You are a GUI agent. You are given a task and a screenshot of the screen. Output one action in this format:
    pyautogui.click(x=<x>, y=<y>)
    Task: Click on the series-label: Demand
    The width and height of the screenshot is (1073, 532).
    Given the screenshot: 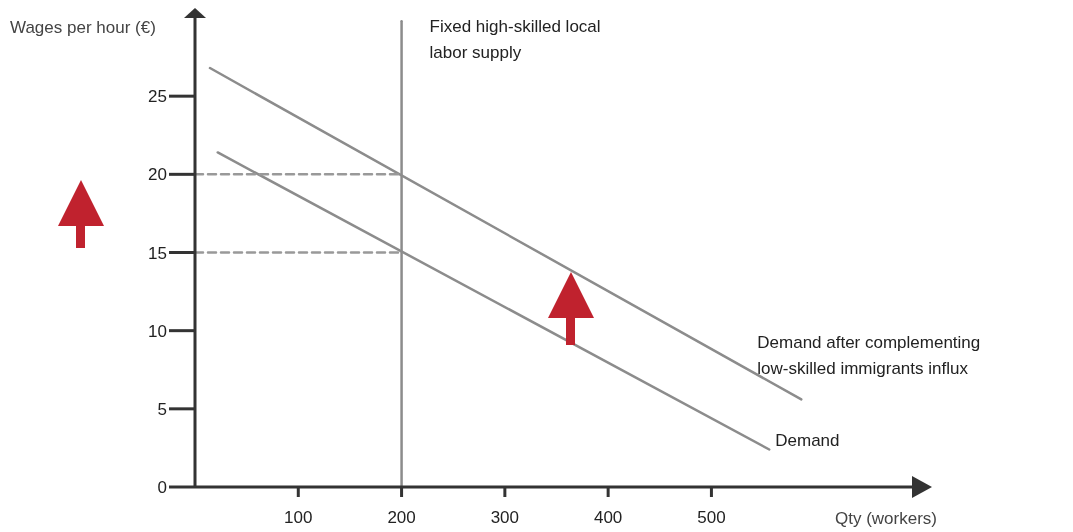 What is the action you would take?
    pyautogui.click(x=807, y=441)
    